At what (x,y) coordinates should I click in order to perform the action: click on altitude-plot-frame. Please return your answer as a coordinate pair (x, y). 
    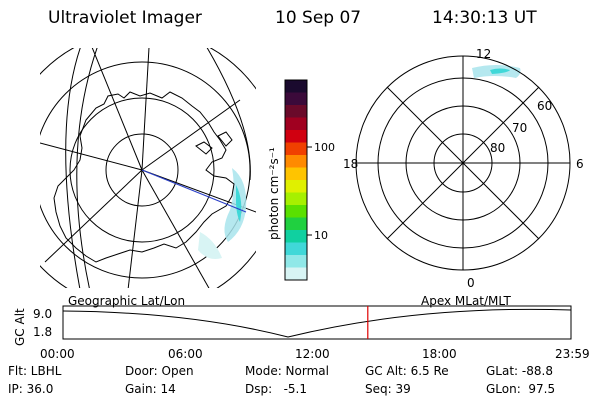
    Looking at the image, I should click on (317, 322).